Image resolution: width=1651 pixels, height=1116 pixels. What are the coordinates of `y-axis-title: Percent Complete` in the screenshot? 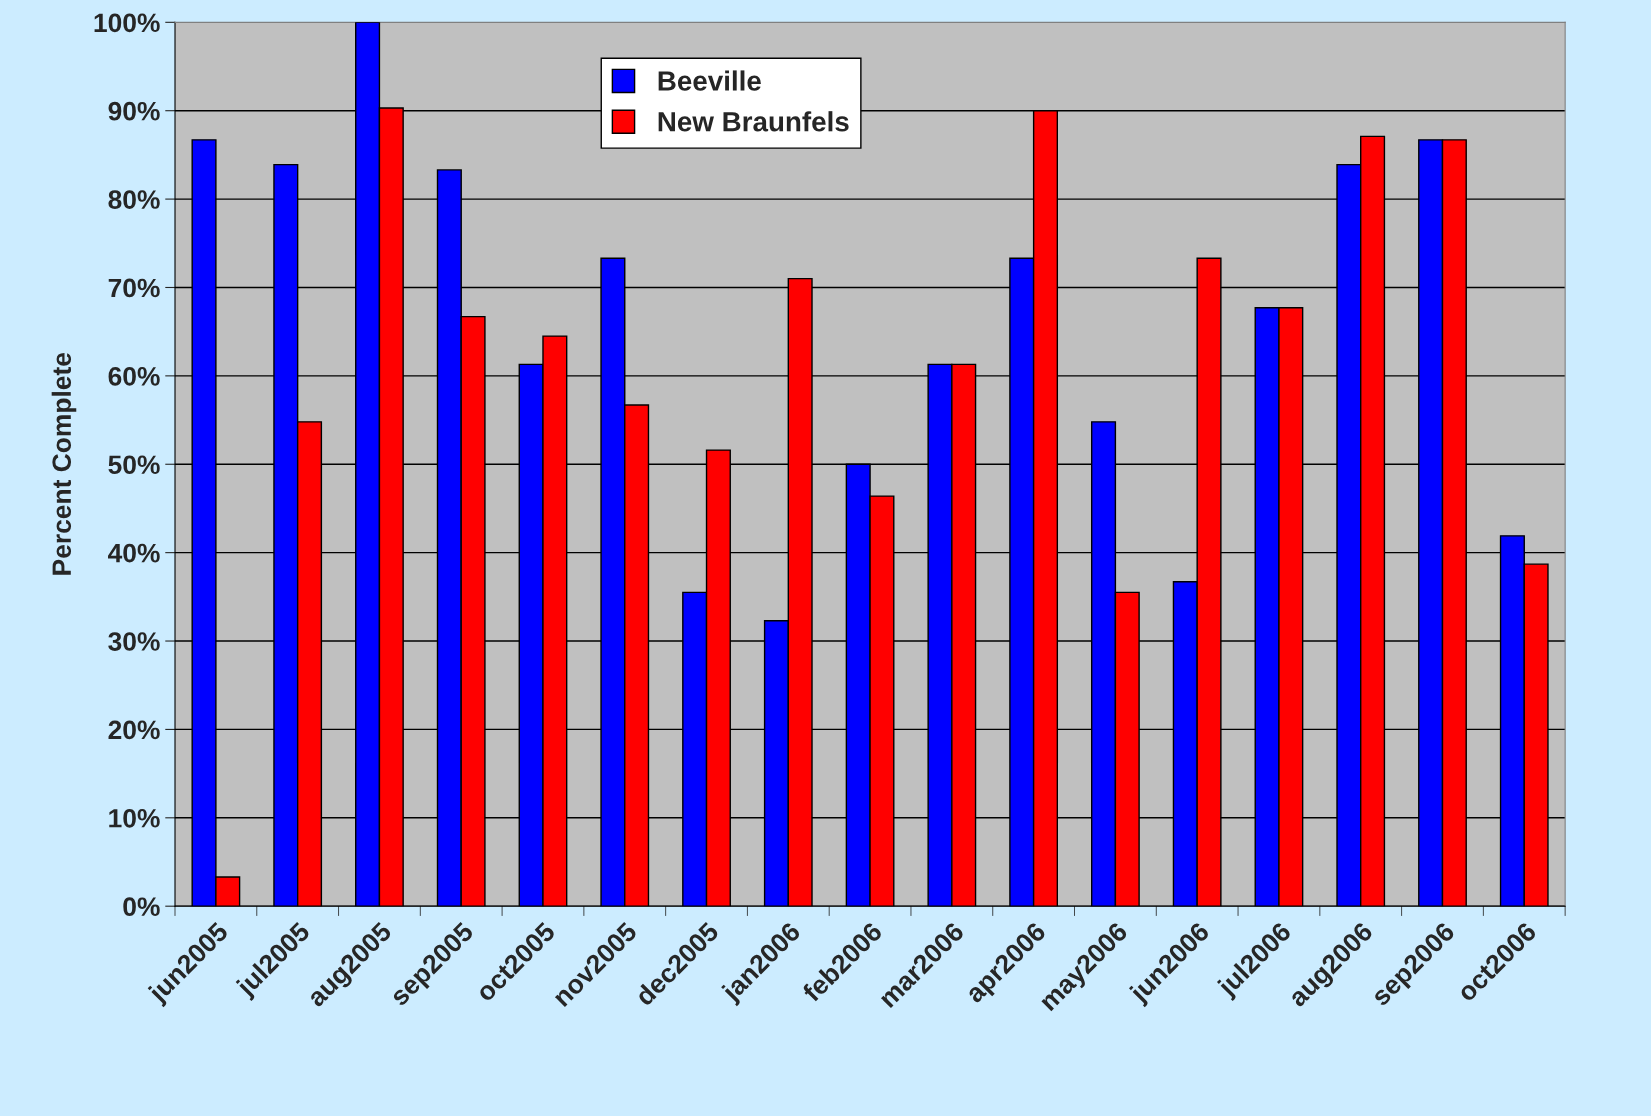 It's located at (64, 463).